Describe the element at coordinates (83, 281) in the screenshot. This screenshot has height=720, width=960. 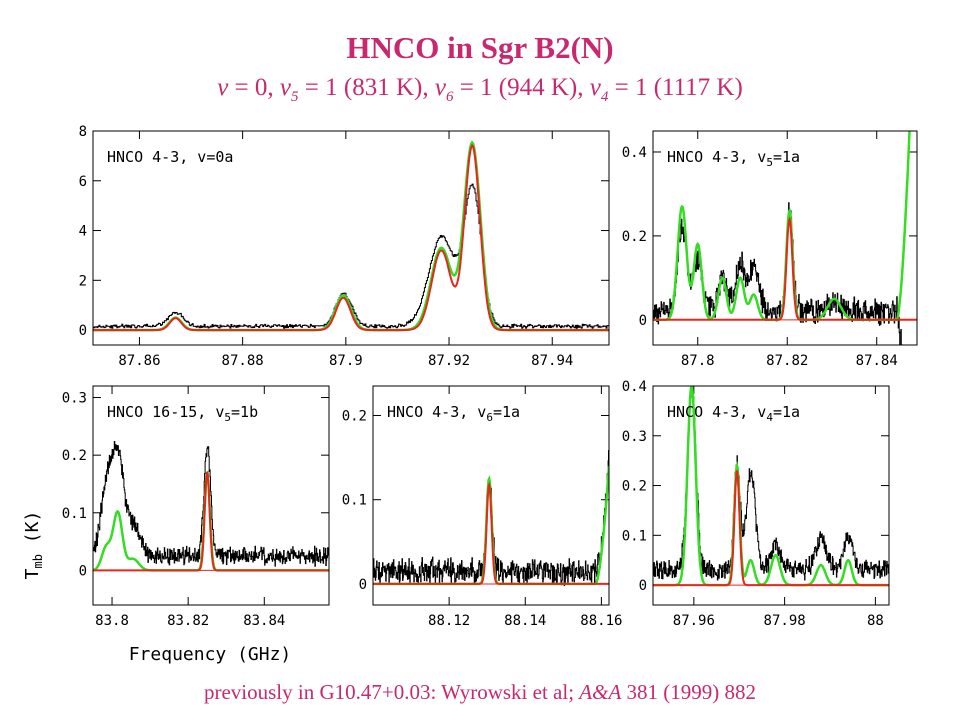
I see `y-tick-label: 2` at that location.